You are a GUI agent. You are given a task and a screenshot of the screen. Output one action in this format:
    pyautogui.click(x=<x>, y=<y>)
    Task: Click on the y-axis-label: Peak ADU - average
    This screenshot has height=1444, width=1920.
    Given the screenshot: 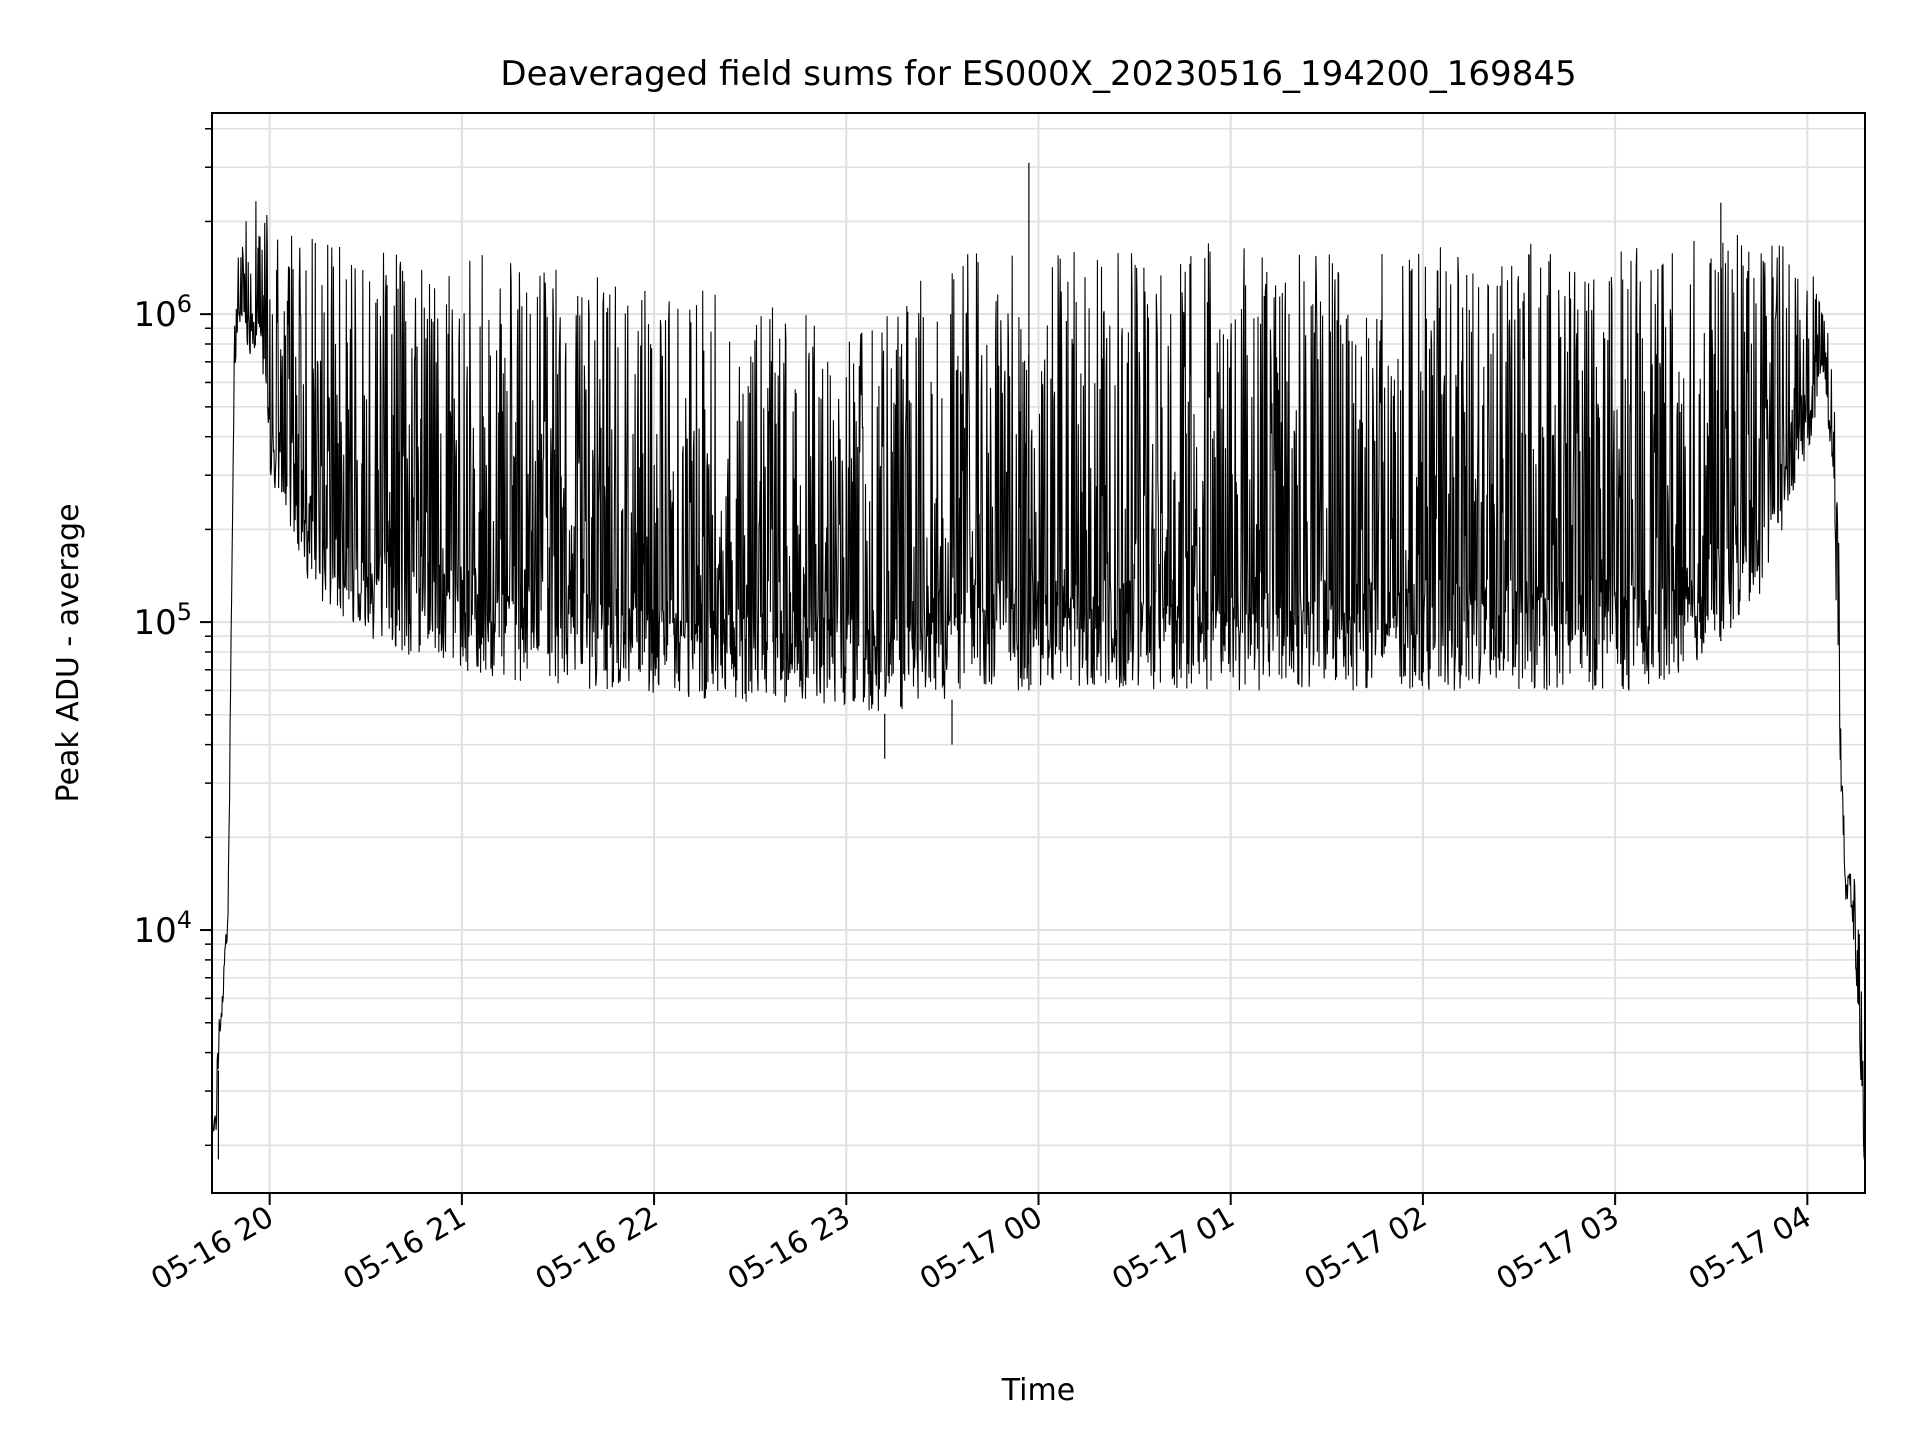 What is the action you would take?
    pyautogui.click(x=68, y=652)
    